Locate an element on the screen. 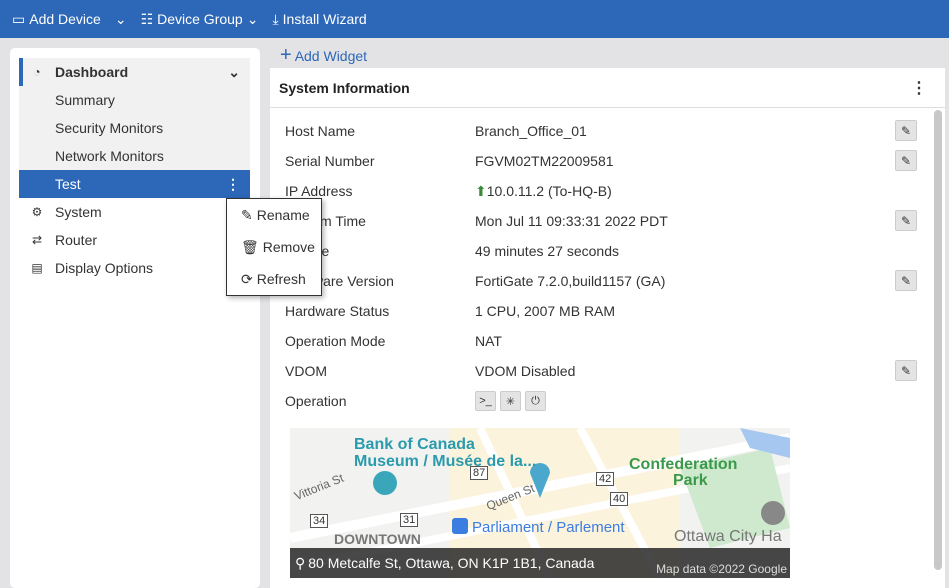 Image resolution: width=949 pixels, height=588 pixels. info-row: Serial Number FGVM02TM22009581 is located at coordinates (605, 161).